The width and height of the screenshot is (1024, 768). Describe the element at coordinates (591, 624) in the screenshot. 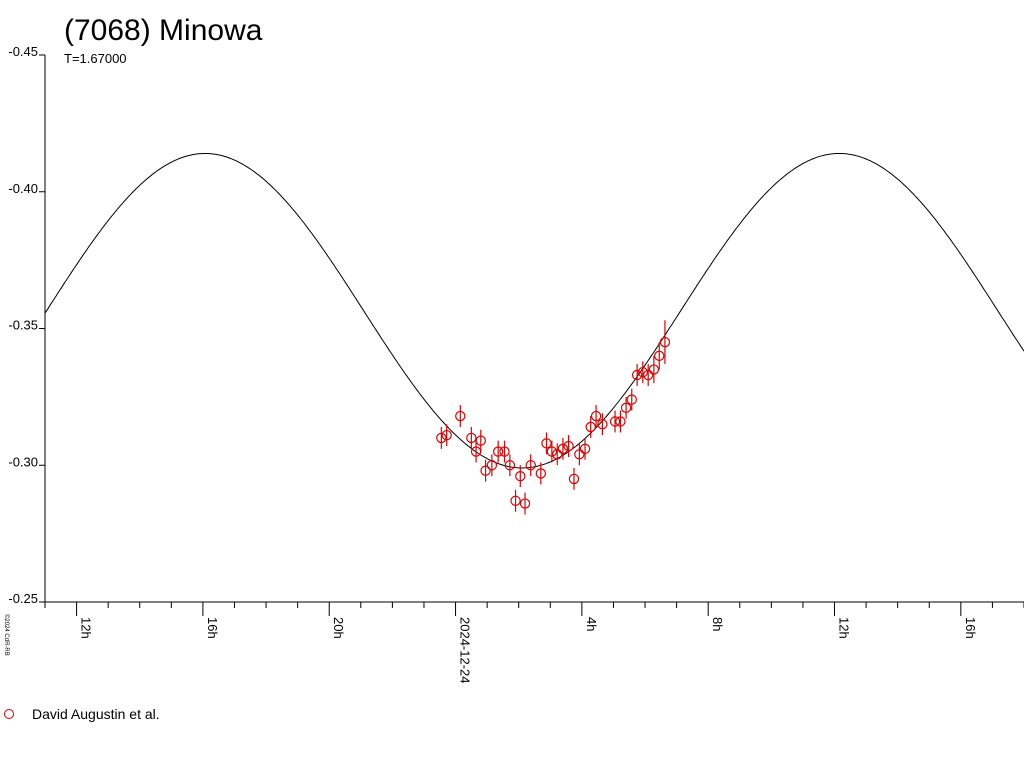

I see `x-tick-label: 4h` at that location.